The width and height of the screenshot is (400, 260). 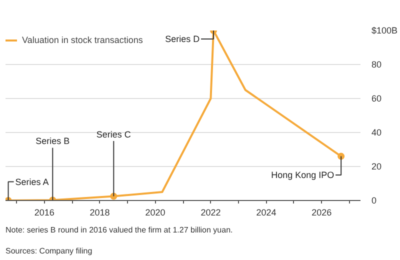 I want to click on annotation: Series B, so click(x=53, y=141).